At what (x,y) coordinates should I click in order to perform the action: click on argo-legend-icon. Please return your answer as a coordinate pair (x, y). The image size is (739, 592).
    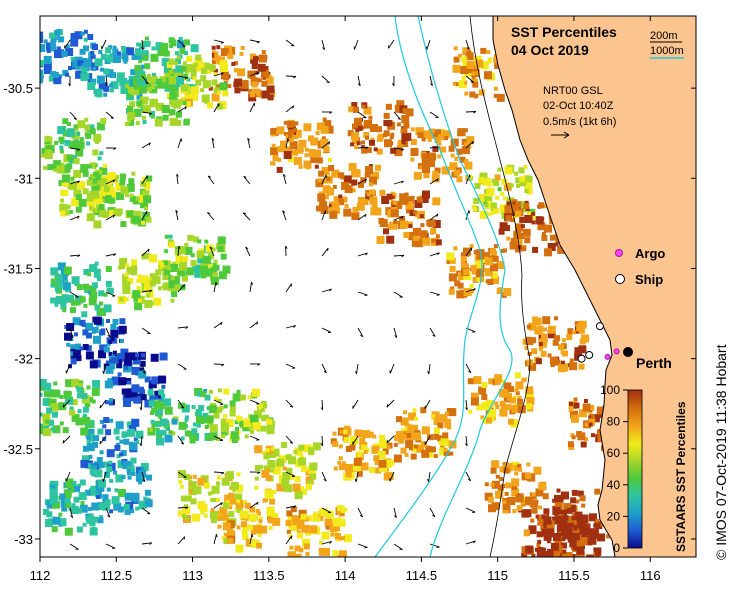
    Looking at the image, I should click on (619, 253).